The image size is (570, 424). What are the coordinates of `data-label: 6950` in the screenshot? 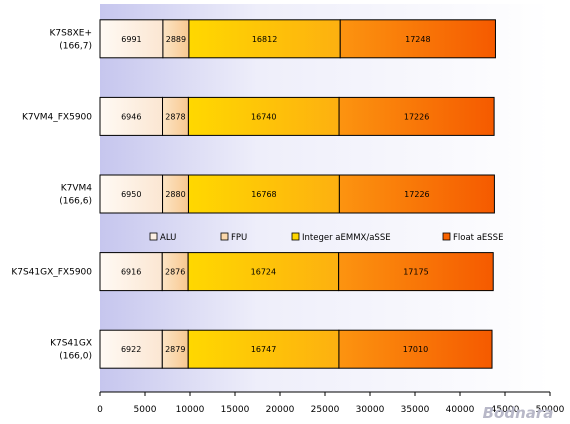 It's located at (131, 194).